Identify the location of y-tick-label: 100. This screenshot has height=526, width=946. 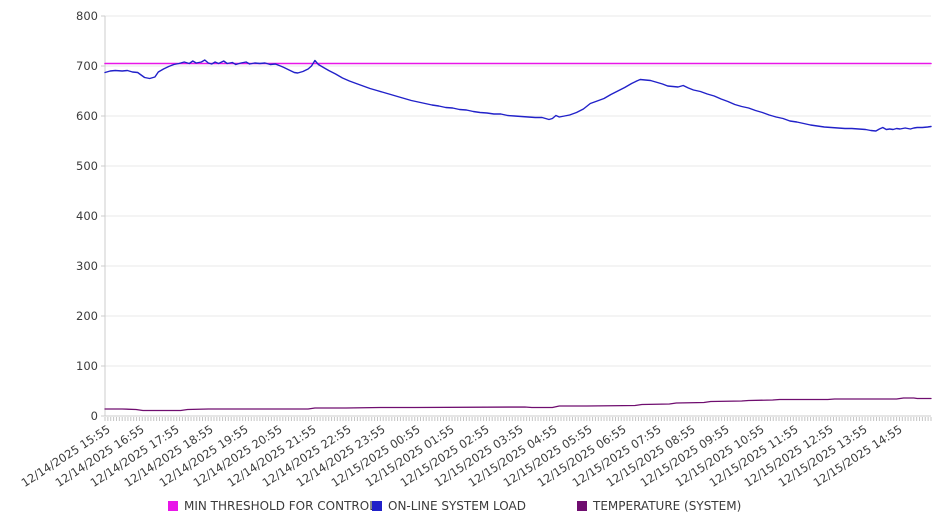
(87, 366).